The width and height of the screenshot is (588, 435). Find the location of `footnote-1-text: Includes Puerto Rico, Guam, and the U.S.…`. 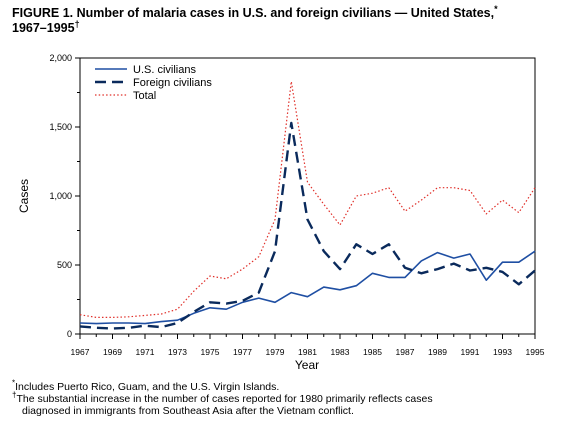

footnote-1-text: Includes Puerto Rico, Guam, and the U.S.… is located at coordinates (147, 387).